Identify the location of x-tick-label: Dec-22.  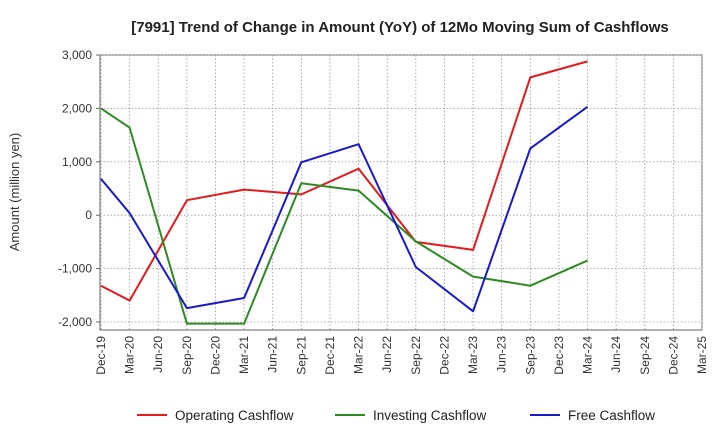
(444, 355).